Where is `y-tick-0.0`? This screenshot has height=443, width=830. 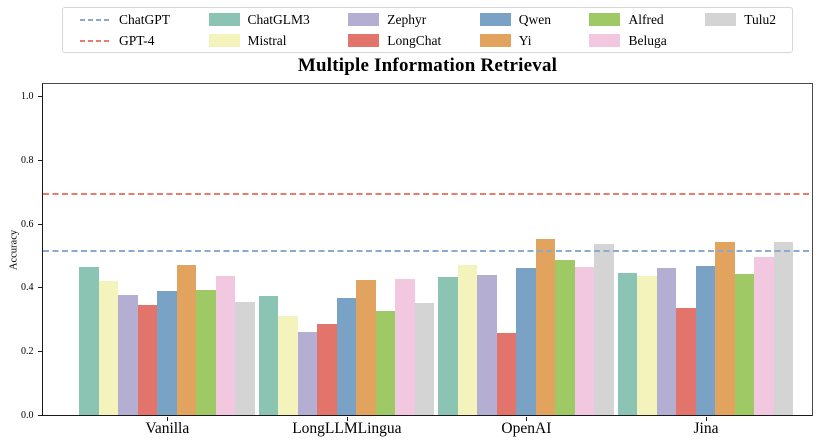
y-tick-0.0 is located at coordinates (39, 415).